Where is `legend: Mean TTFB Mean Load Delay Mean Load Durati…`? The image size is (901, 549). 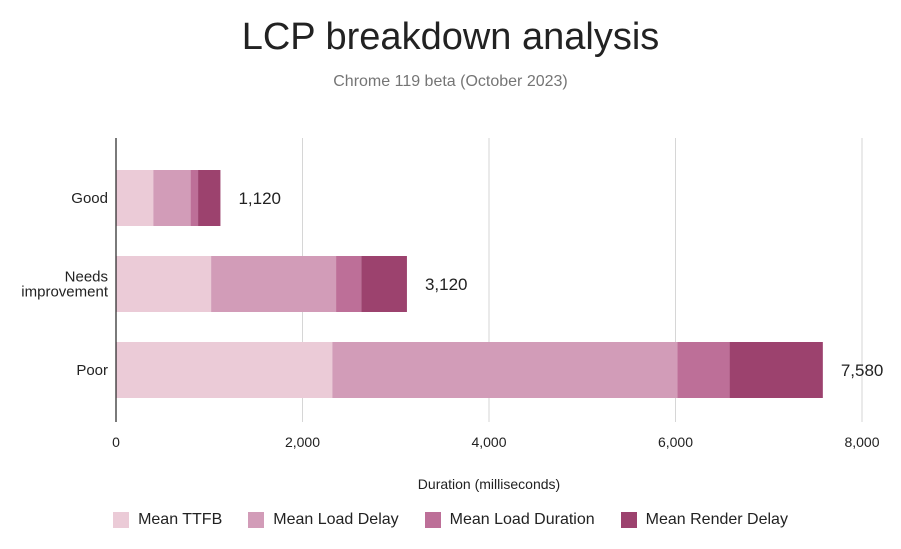 legend: Mean TTFB Mean Load Delay Mean Load Durati… is located at coordinates (450, 520).